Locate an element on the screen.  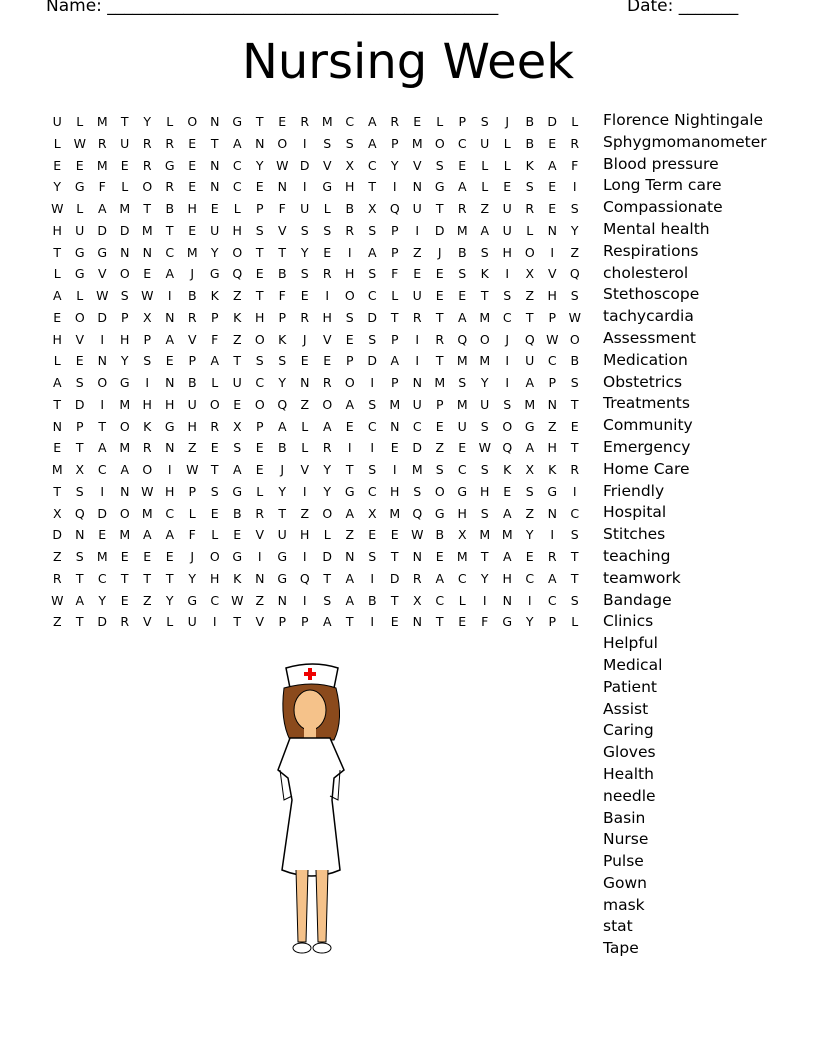
word-list-item: Stitches is located at coordinates (634, 534).